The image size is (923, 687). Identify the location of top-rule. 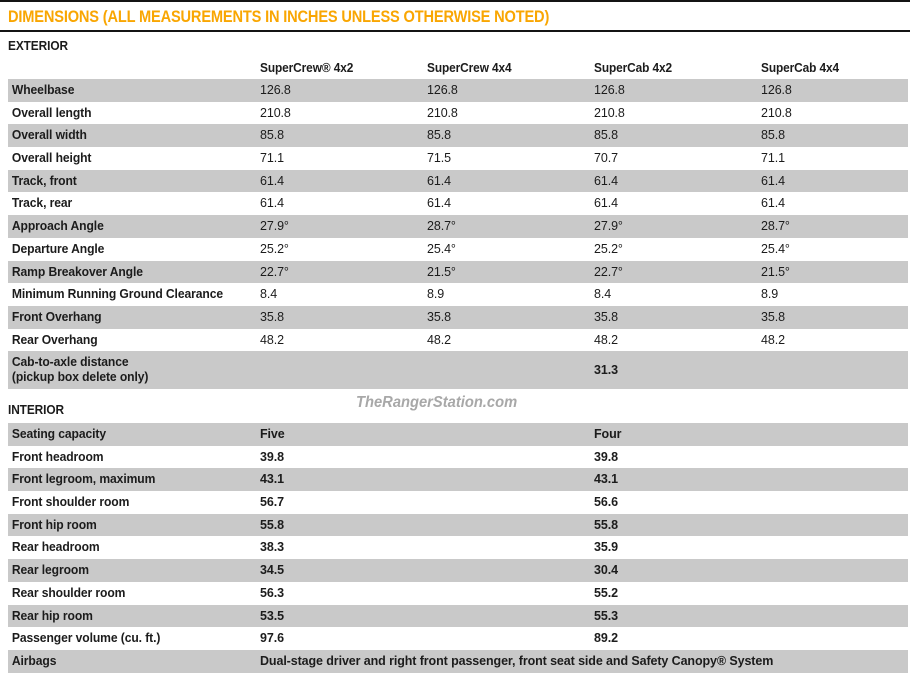
(455, 1).